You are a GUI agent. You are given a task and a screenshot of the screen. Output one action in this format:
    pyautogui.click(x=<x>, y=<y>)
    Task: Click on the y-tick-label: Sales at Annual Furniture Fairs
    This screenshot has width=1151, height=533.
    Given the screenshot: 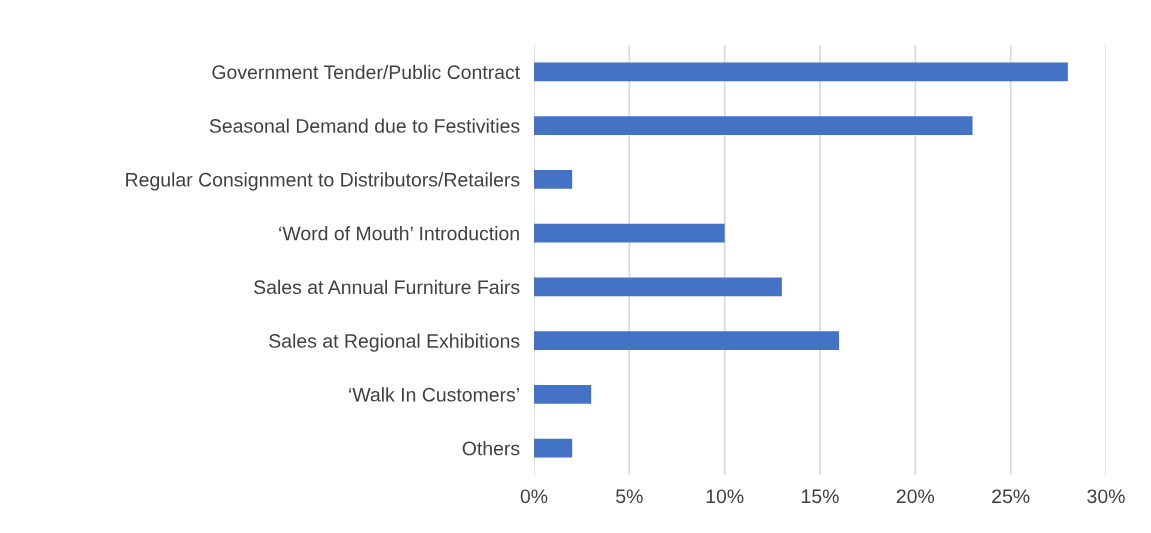 What is the action you would take?
    pyautogui.click(x=387, y=287)
    